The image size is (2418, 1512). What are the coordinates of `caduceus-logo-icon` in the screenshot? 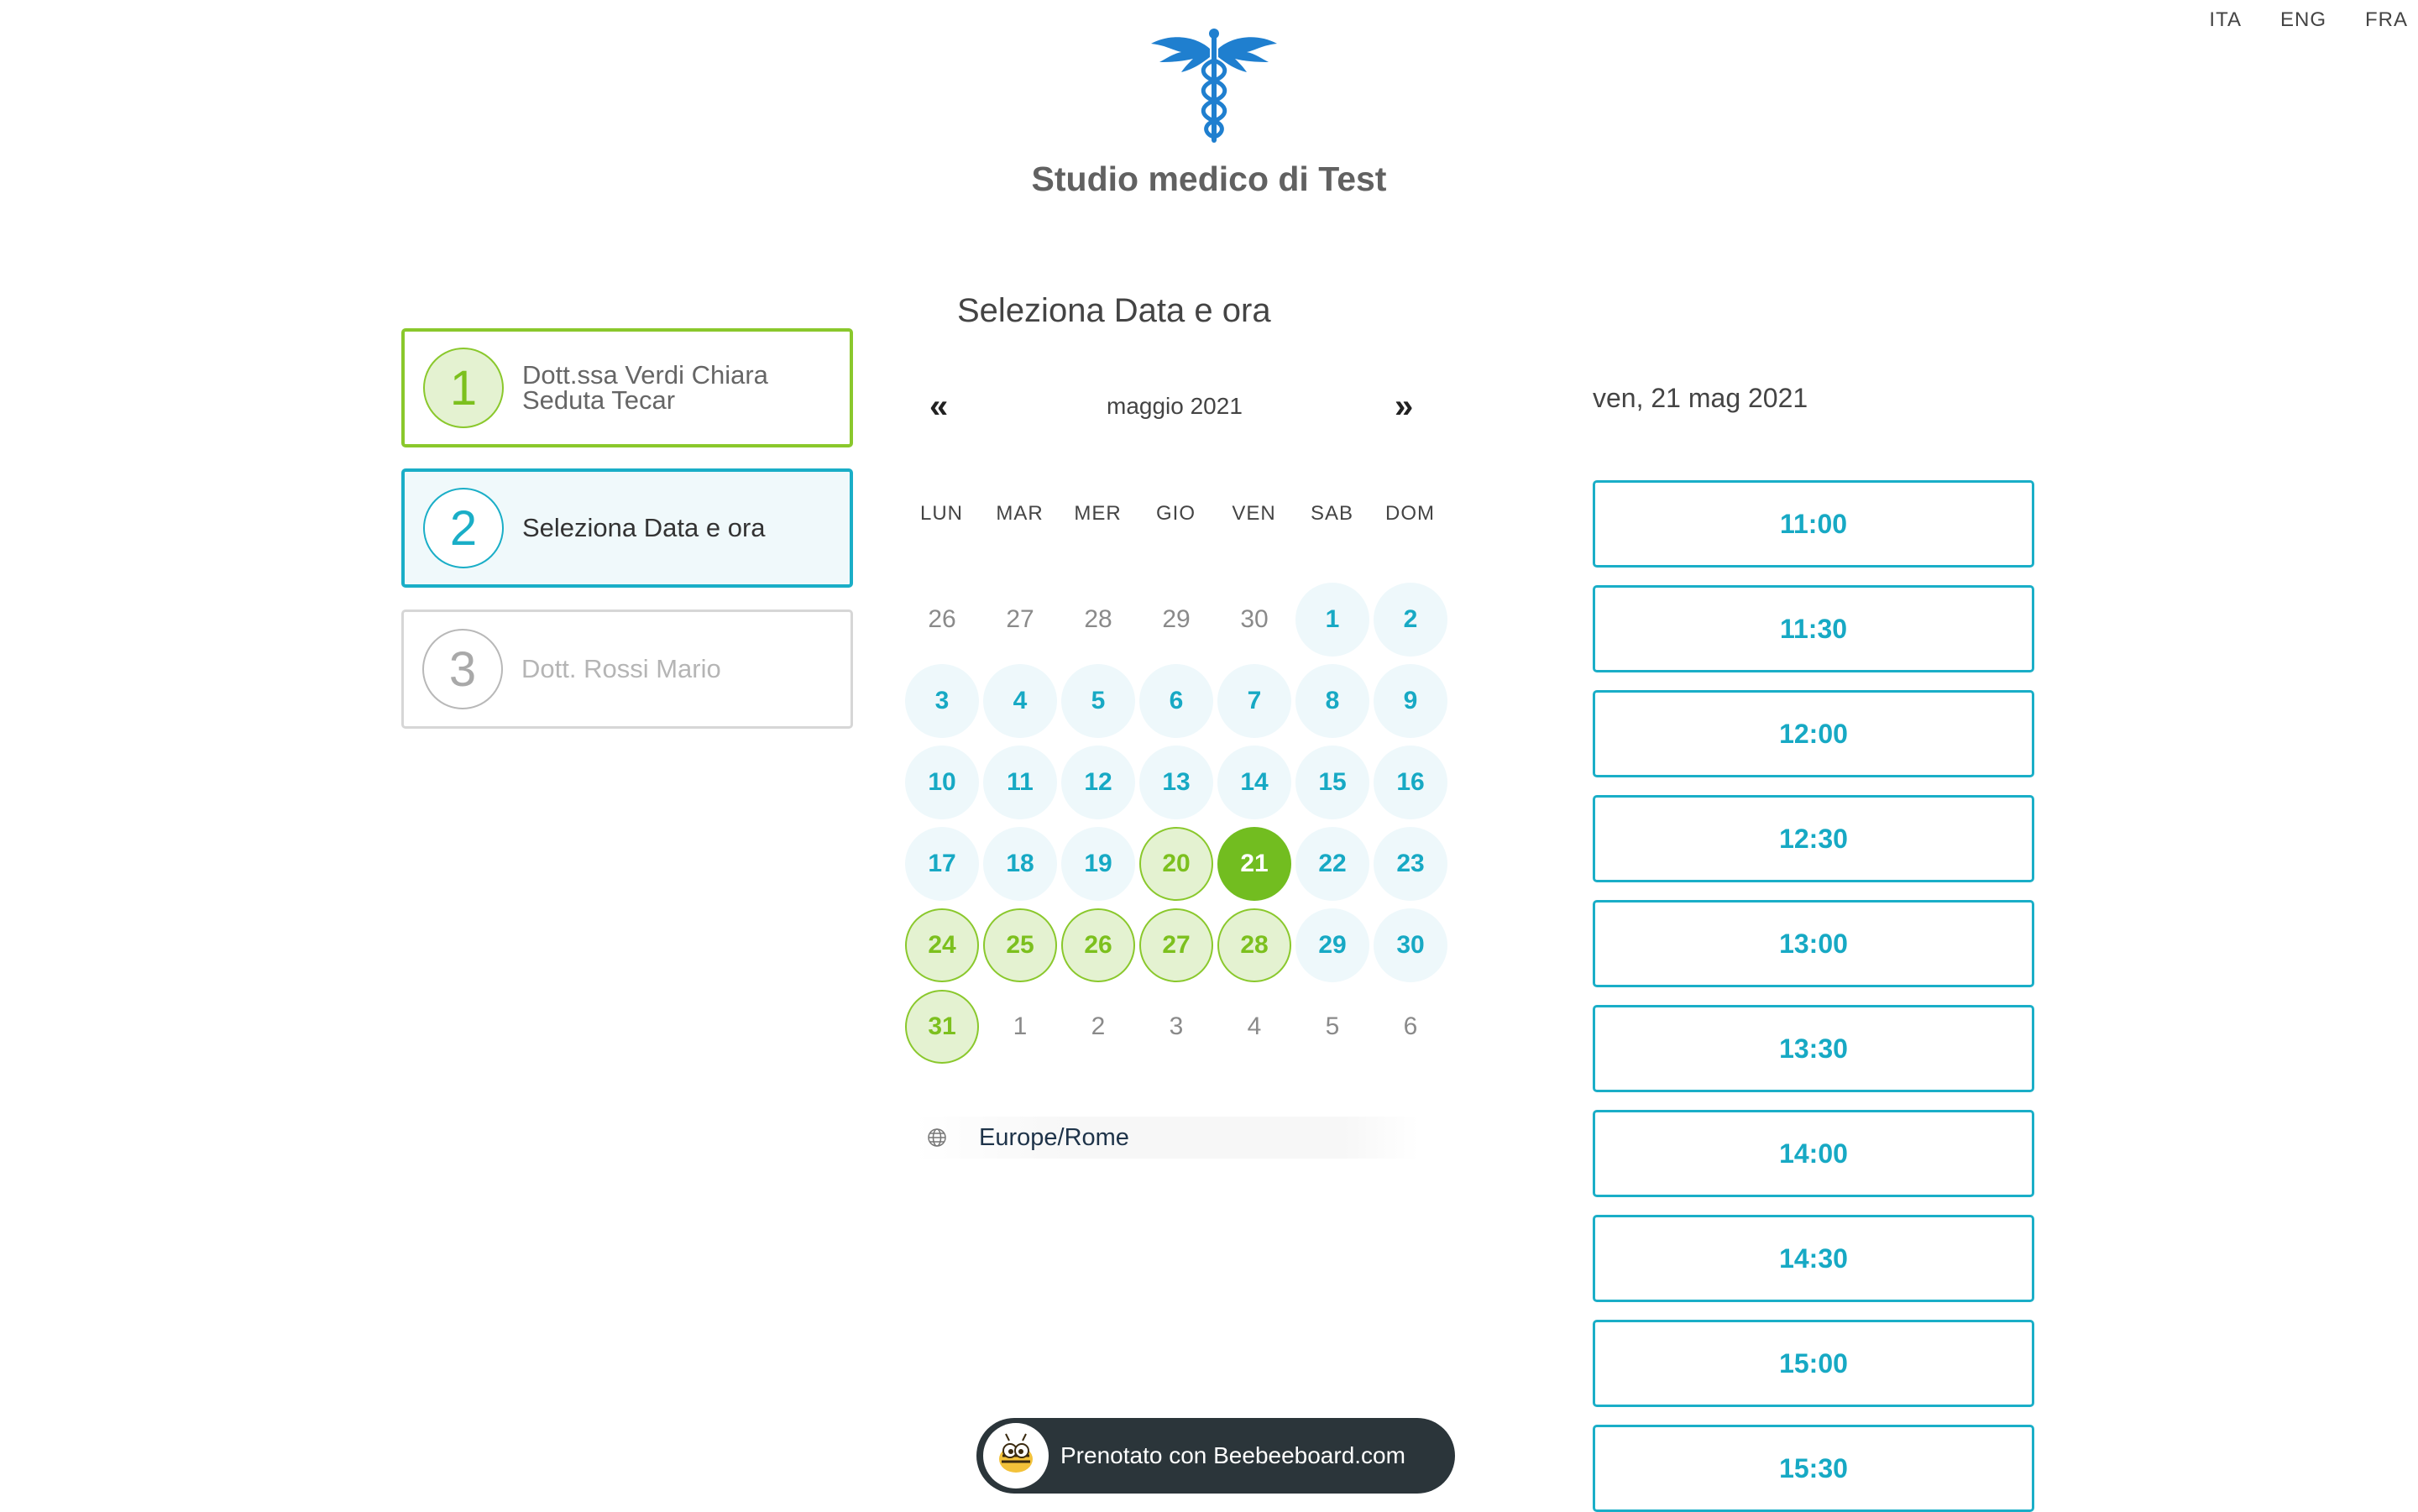 It's located at (1214, 86).